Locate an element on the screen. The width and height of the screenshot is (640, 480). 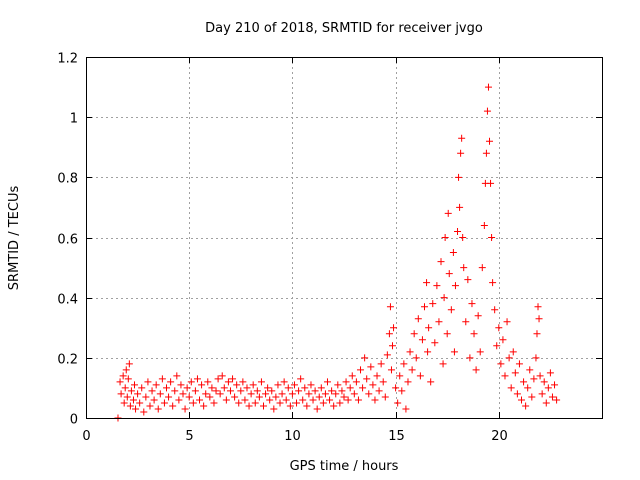
y-tick-label: 0.8 is located at coordinates (67, 179).